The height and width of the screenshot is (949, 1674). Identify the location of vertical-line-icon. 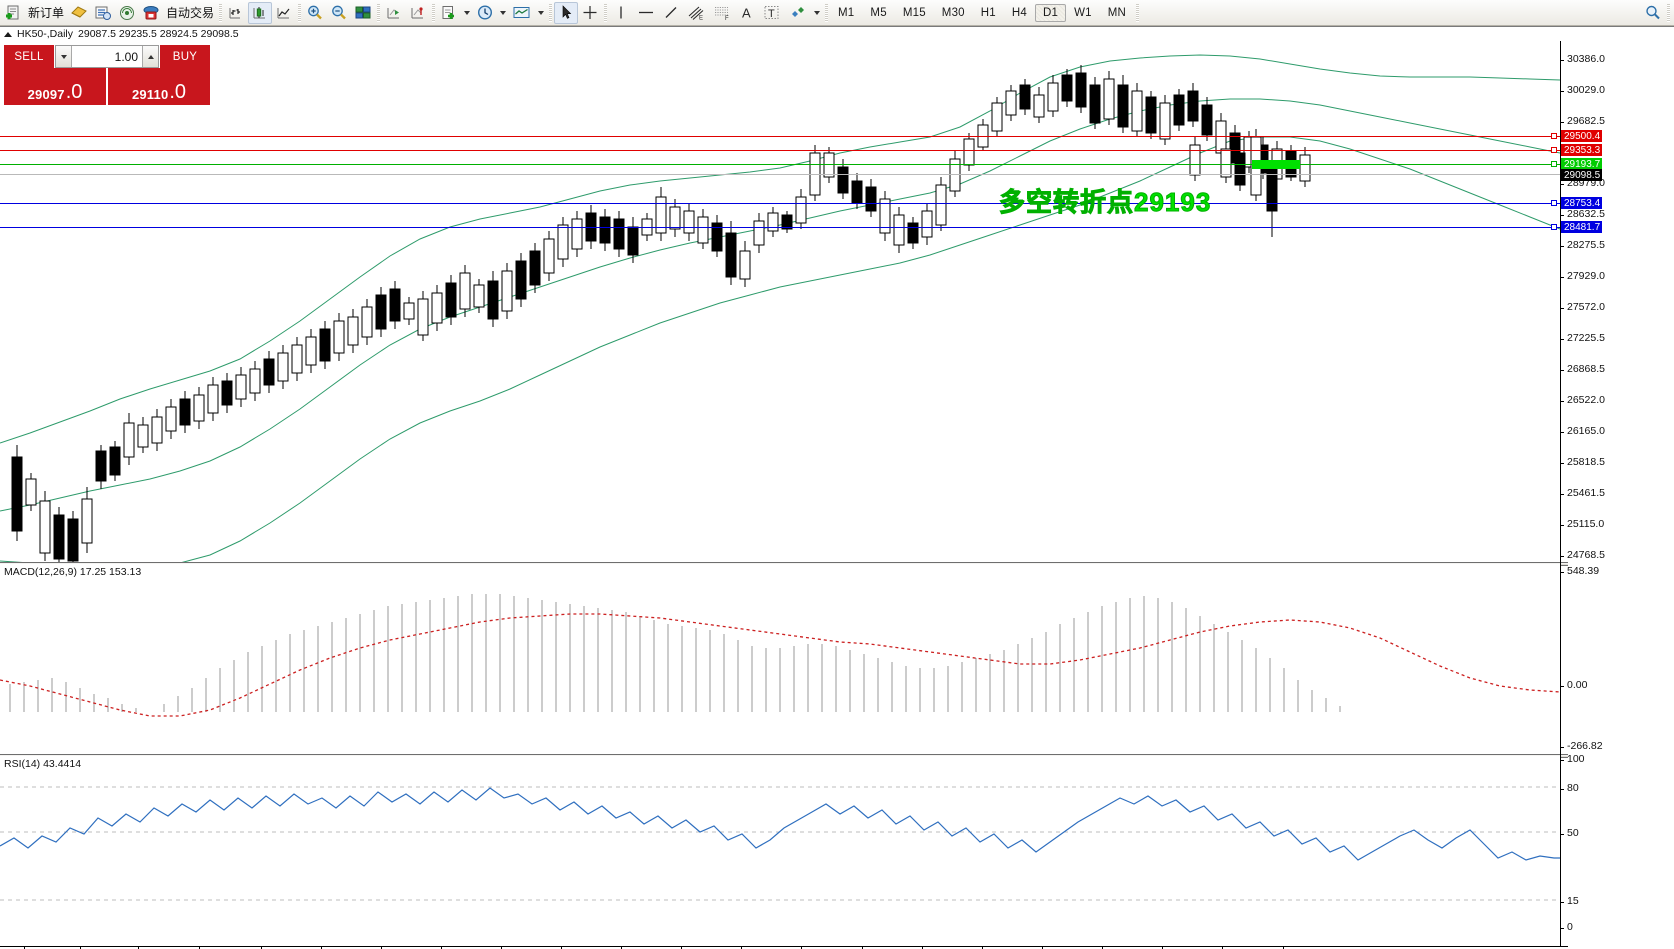
(621, 13).